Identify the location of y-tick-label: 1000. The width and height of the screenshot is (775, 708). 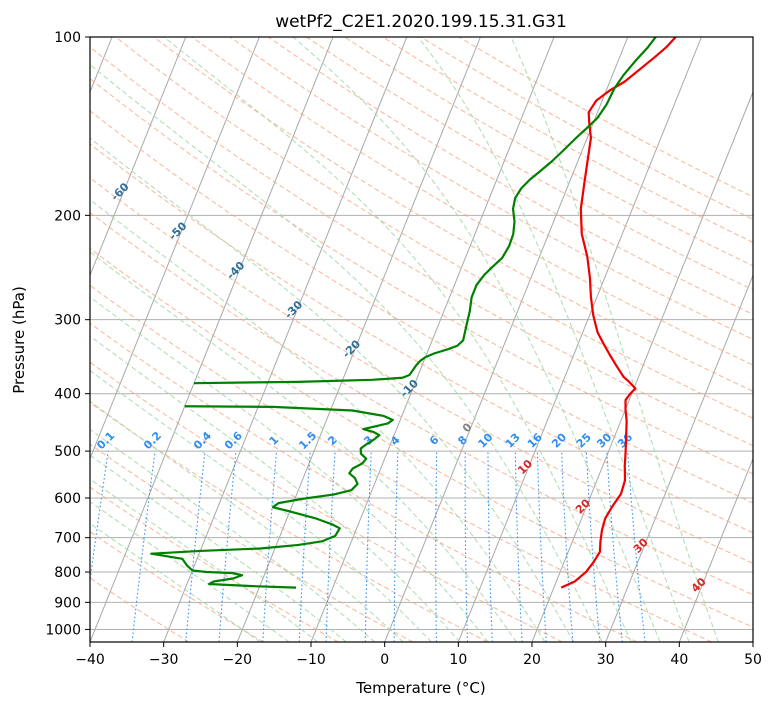
(63, 630).